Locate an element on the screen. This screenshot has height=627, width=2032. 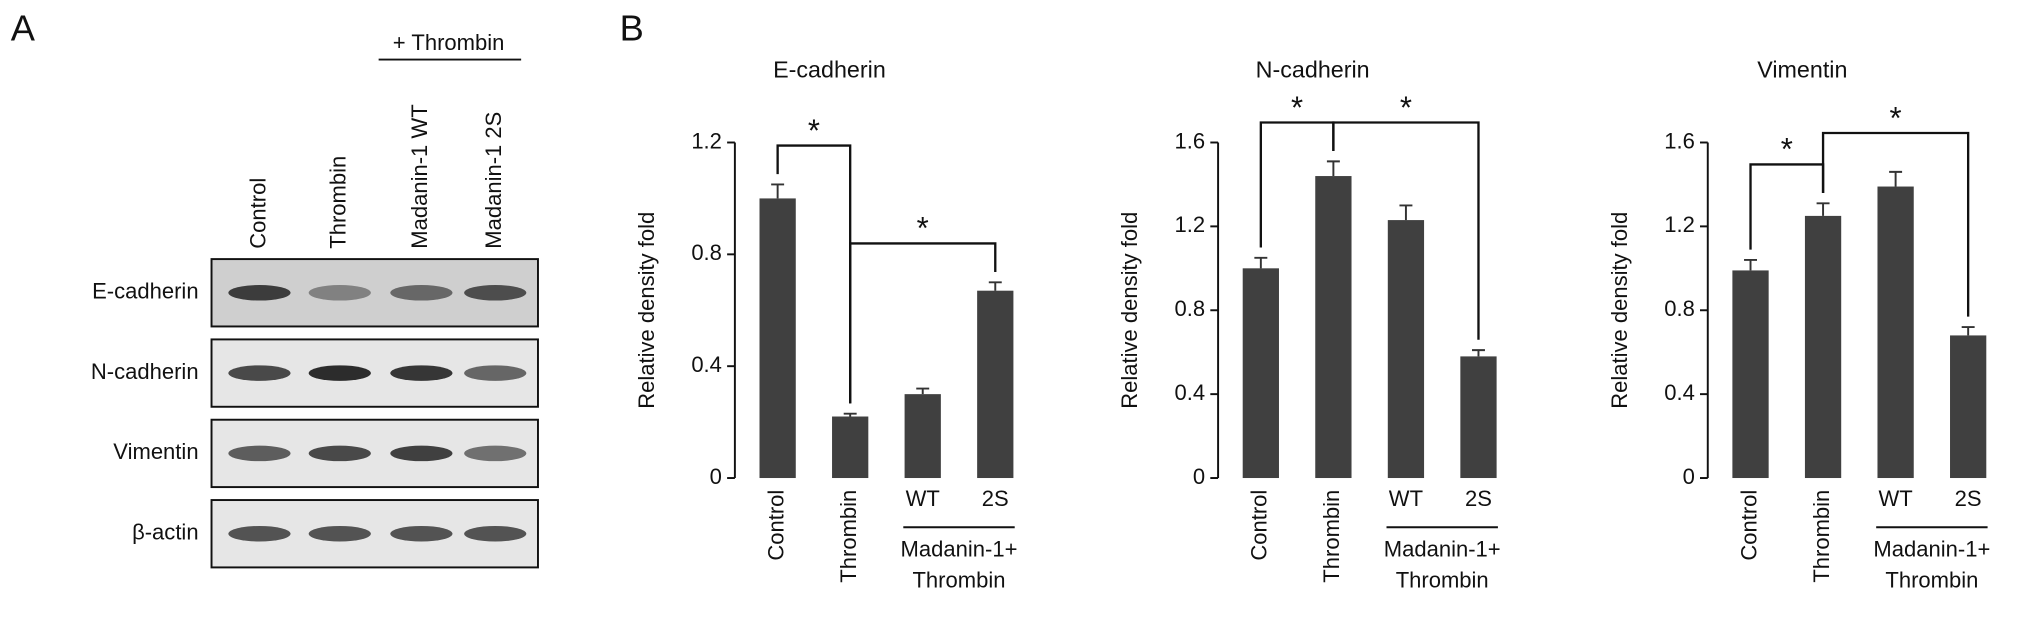
lane-label: Thrombin is located at coordinates (338, 202).